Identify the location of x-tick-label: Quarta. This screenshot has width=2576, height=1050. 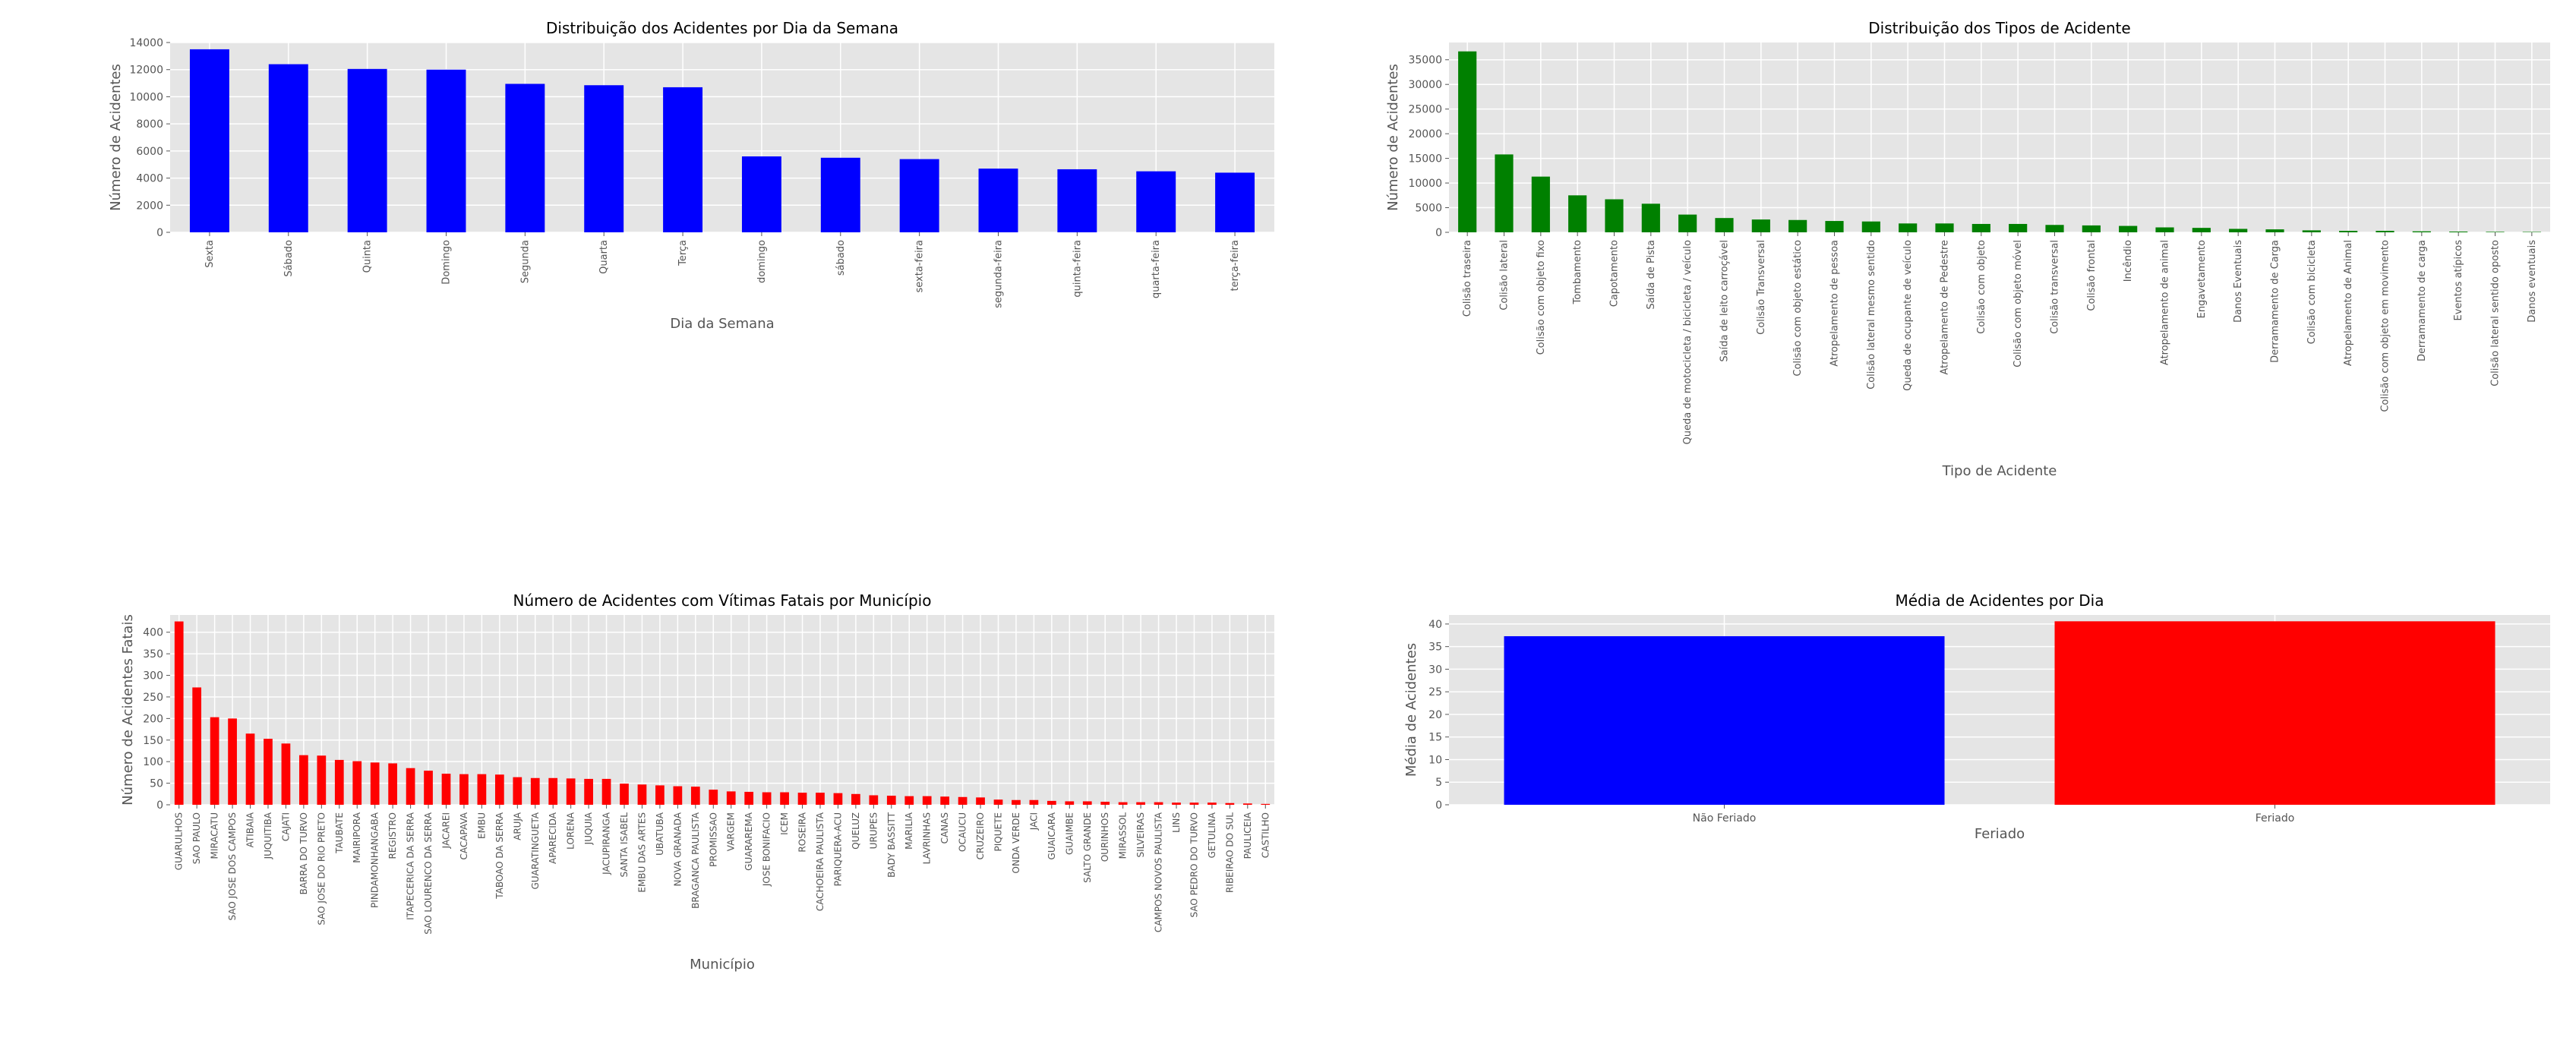
(604, 257).